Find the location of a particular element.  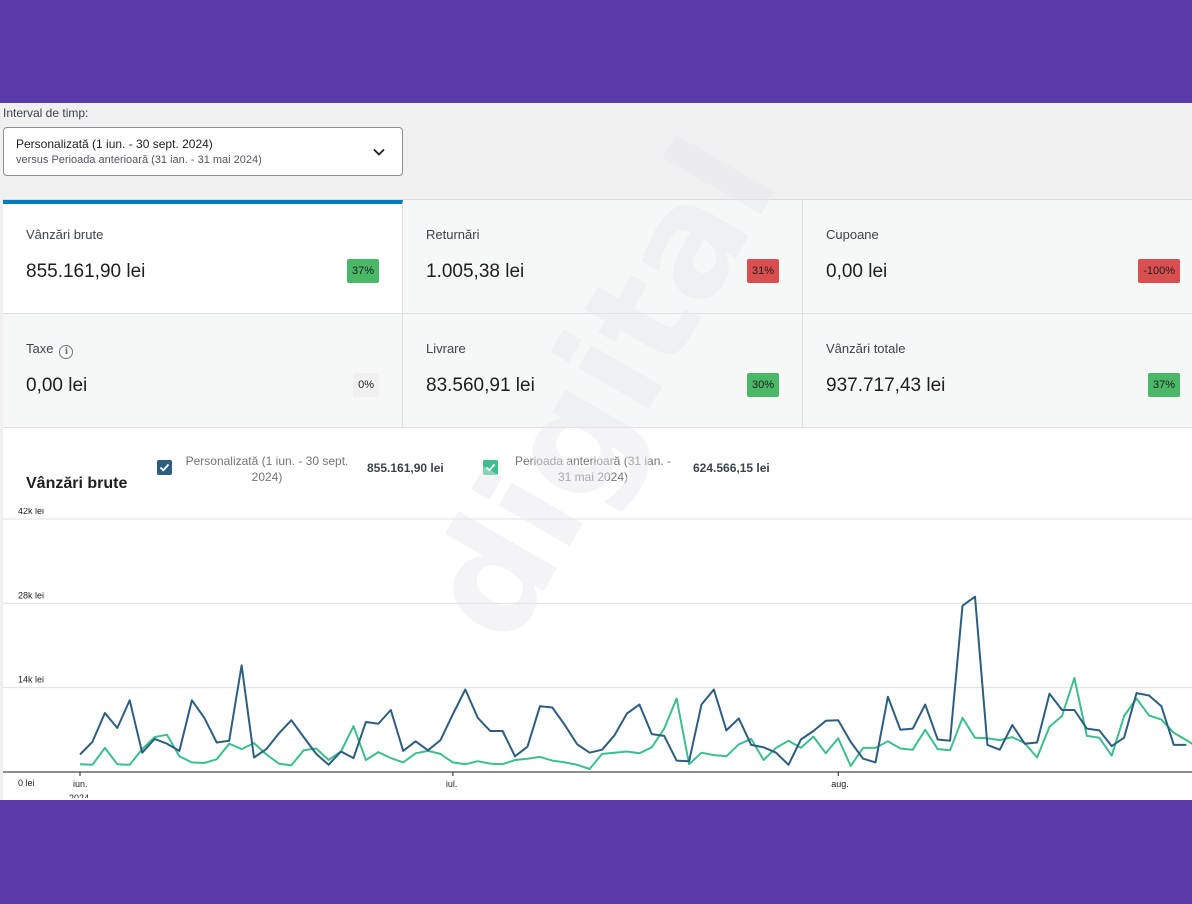

y-tick-label: 42k lei is located at coordinates (31, 512).